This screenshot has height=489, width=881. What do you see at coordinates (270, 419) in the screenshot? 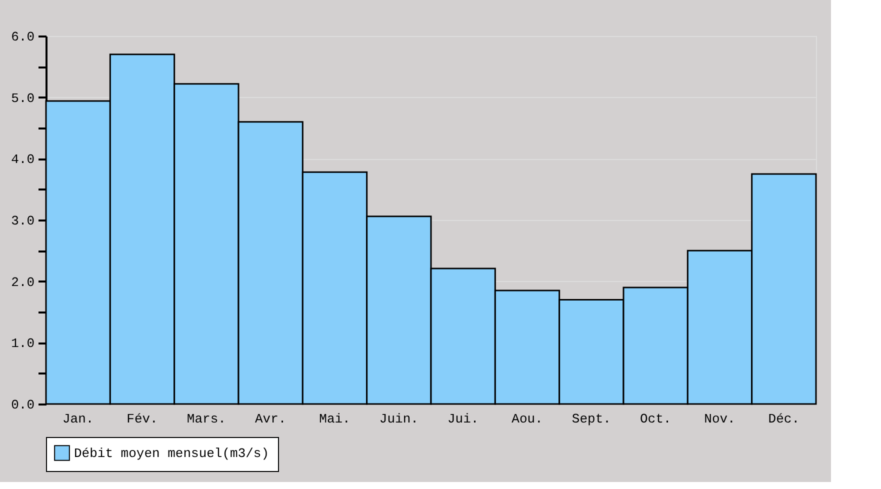
I see `x-tick-label: Avr.` at bounding box center [270, 419].